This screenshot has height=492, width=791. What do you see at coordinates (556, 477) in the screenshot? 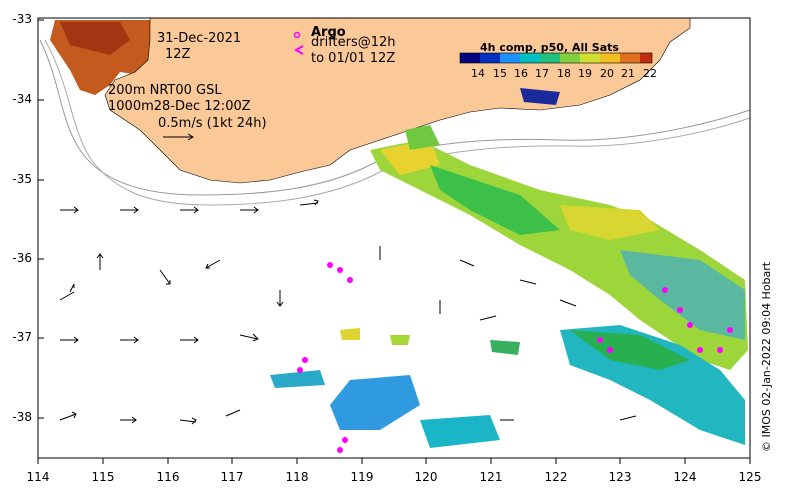
I see `lon-label: 122` at bounding box center [556, 477].